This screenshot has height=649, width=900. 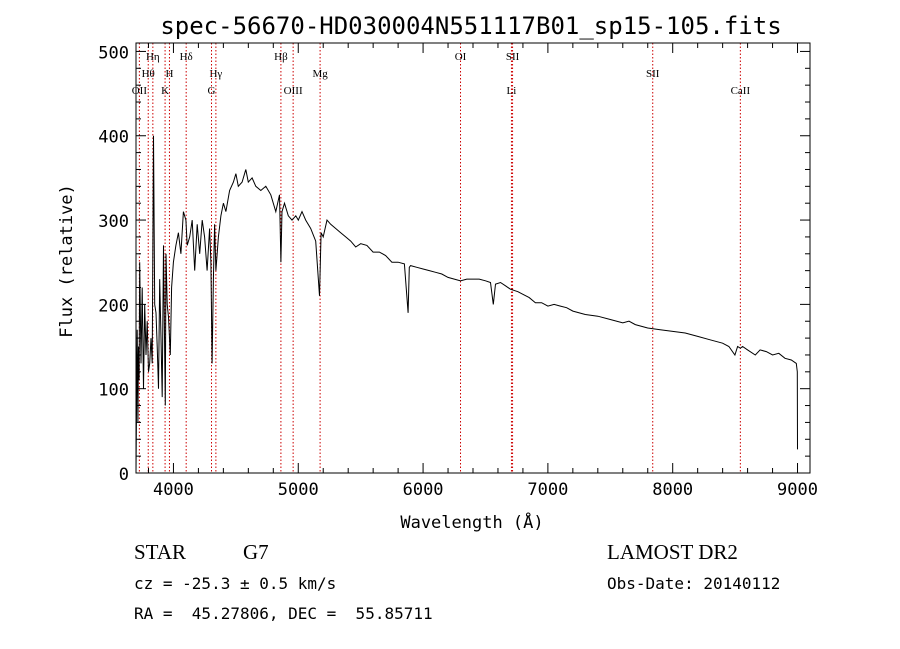 What do you see at coordinates (298, 490) in the screenshot?
I see `x-tick-label: 5000` at bounding box center [298, 490].